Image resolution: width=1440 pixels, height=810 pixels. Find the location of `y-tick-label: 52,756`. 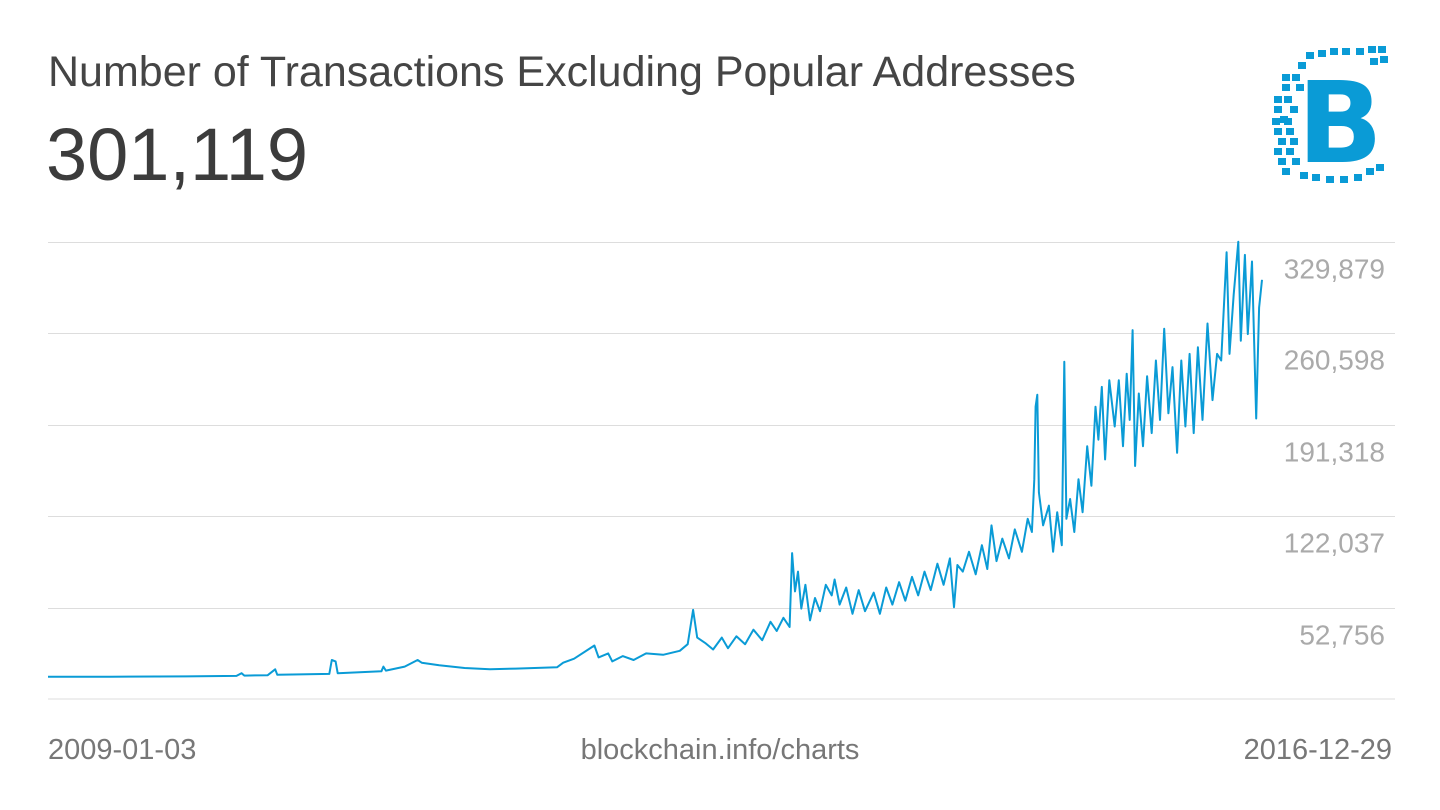

y-tick-label: 52,756 is located at coordinates (1342, 635).